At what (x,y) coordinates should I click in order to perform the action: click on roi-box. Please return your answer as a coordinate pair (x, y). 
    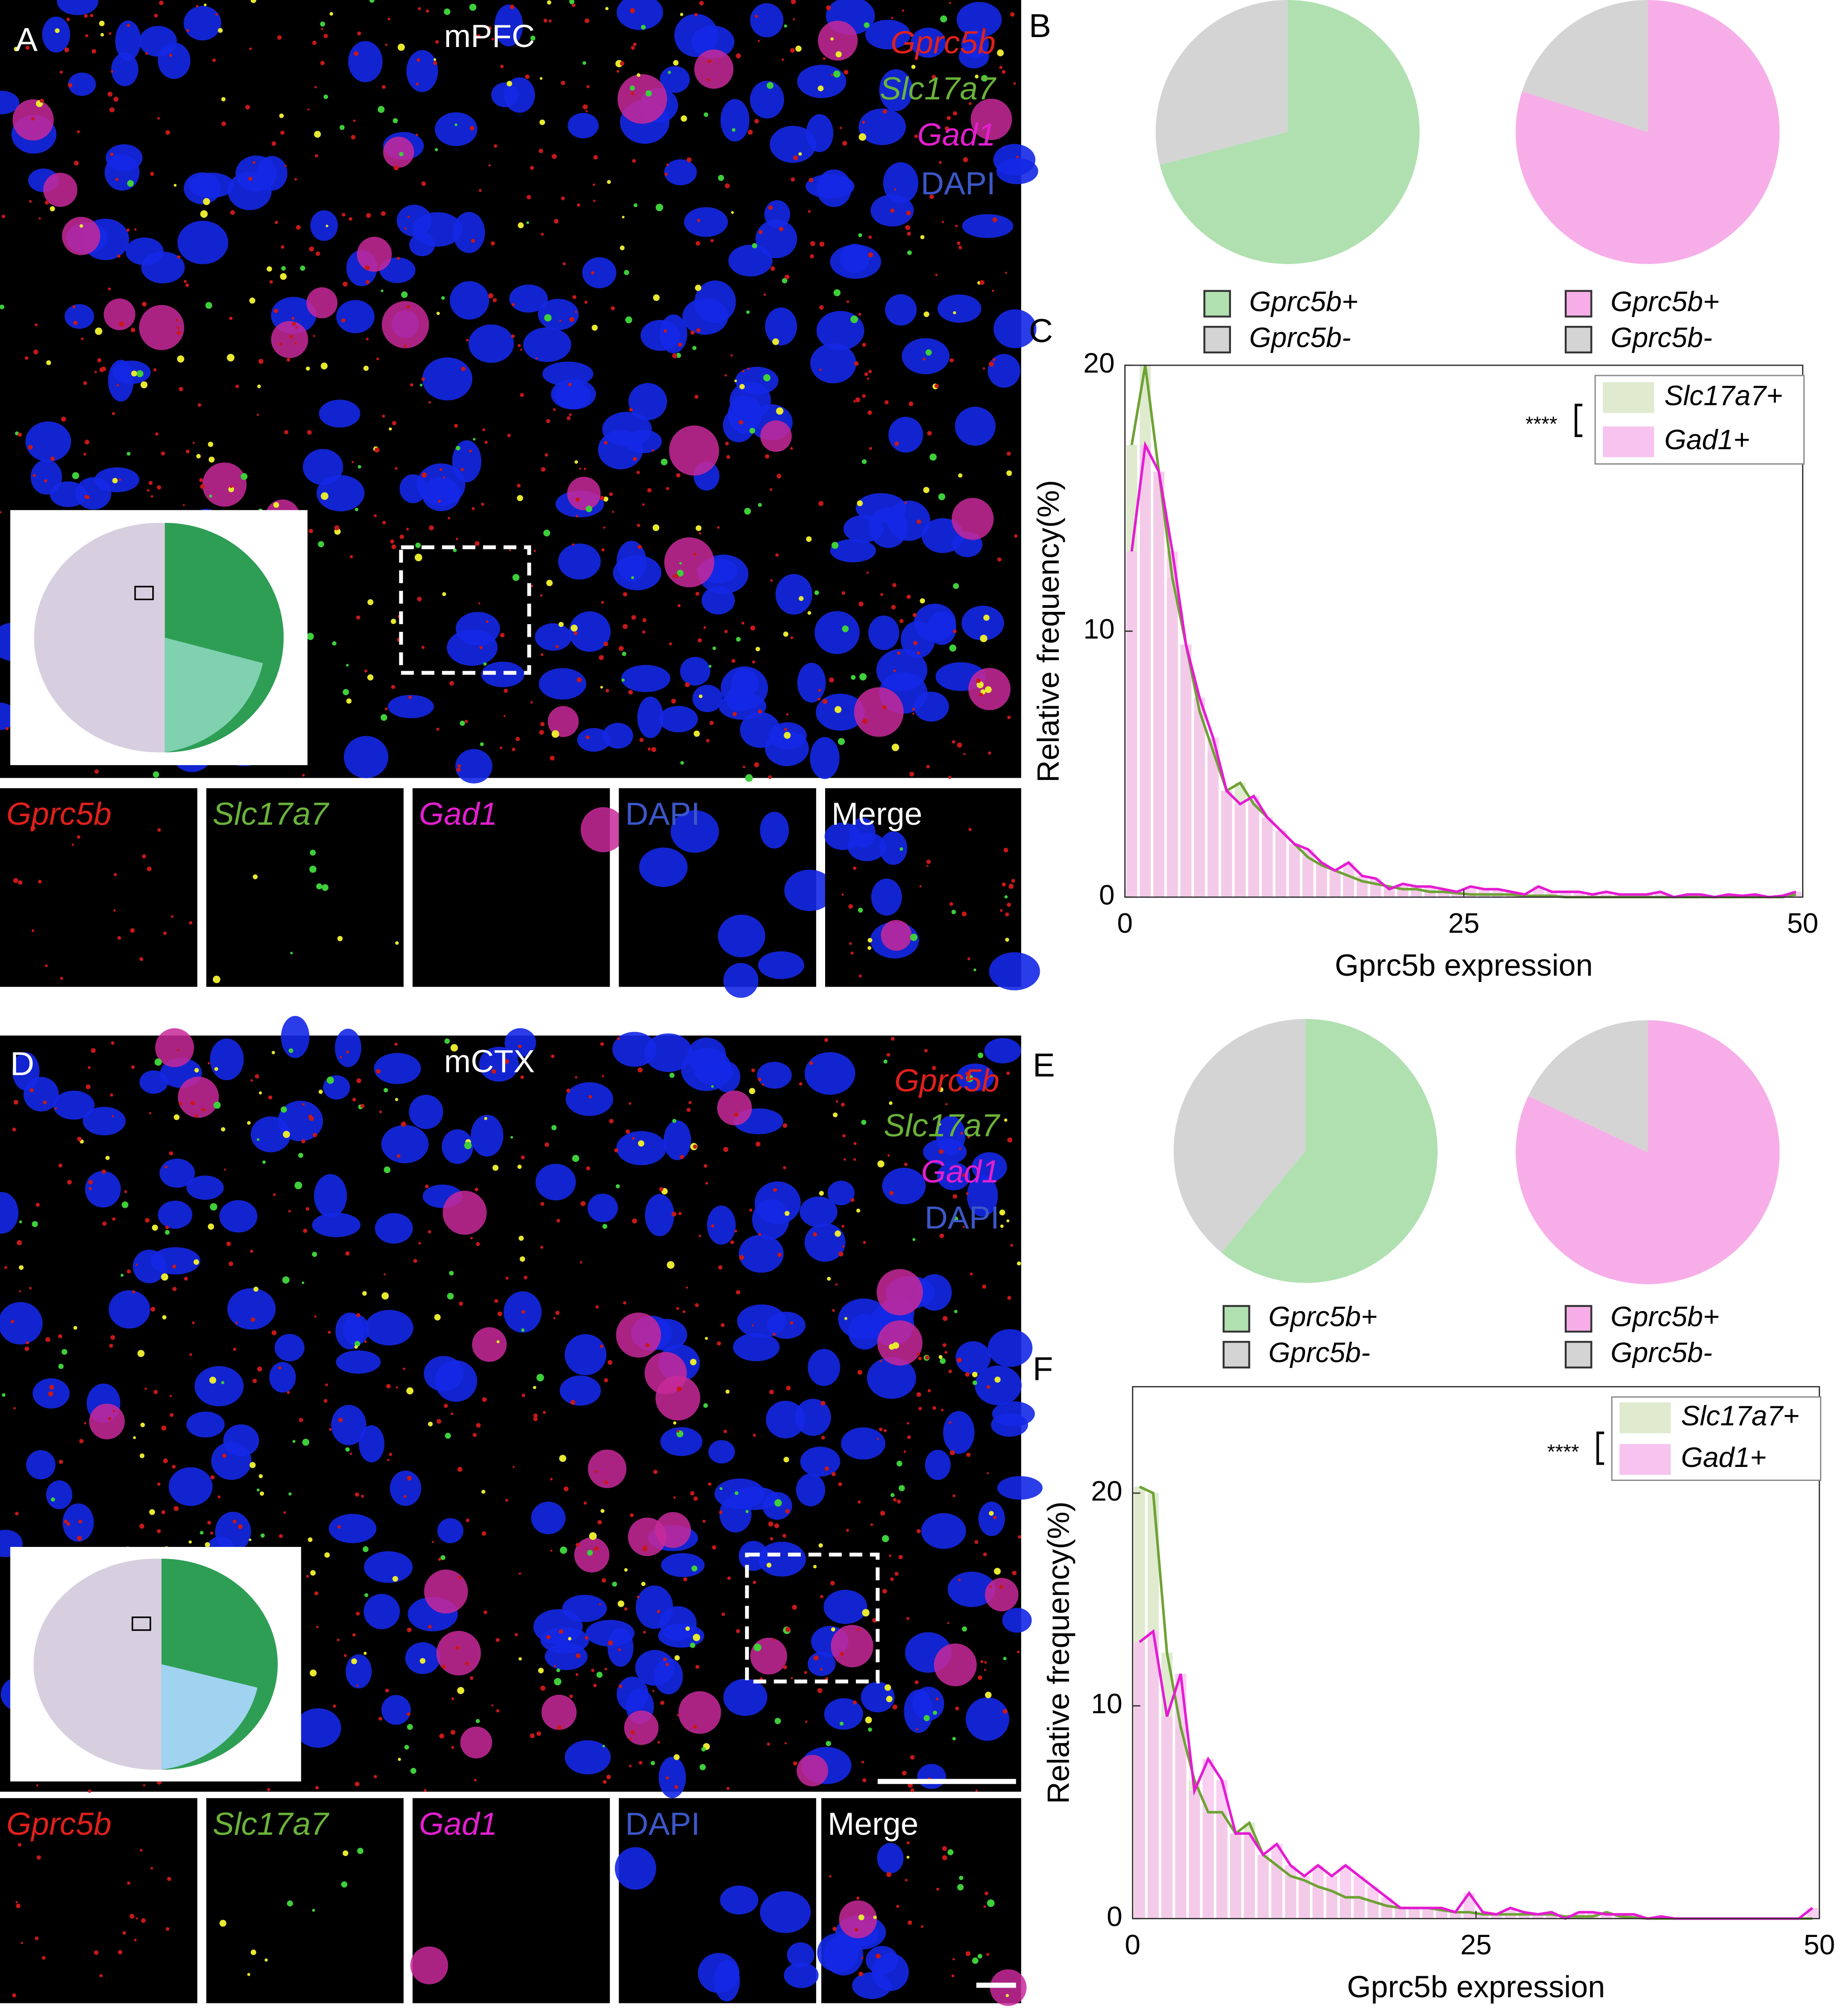
    Looking at the image, I should click on (812, 1618).